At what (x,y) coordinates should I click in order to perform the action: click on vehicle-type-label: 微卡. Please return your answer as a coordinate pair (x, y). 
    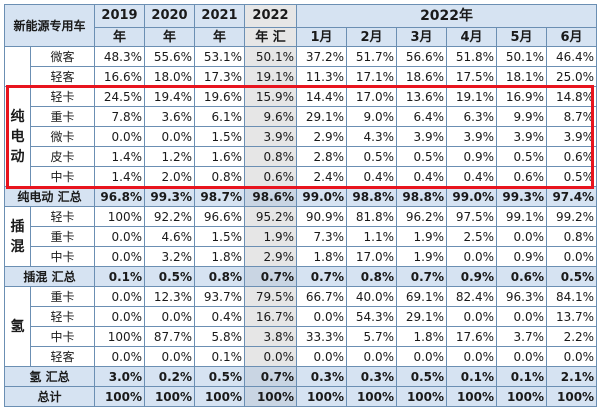
    Looking at the image, I should click on (62, 136).